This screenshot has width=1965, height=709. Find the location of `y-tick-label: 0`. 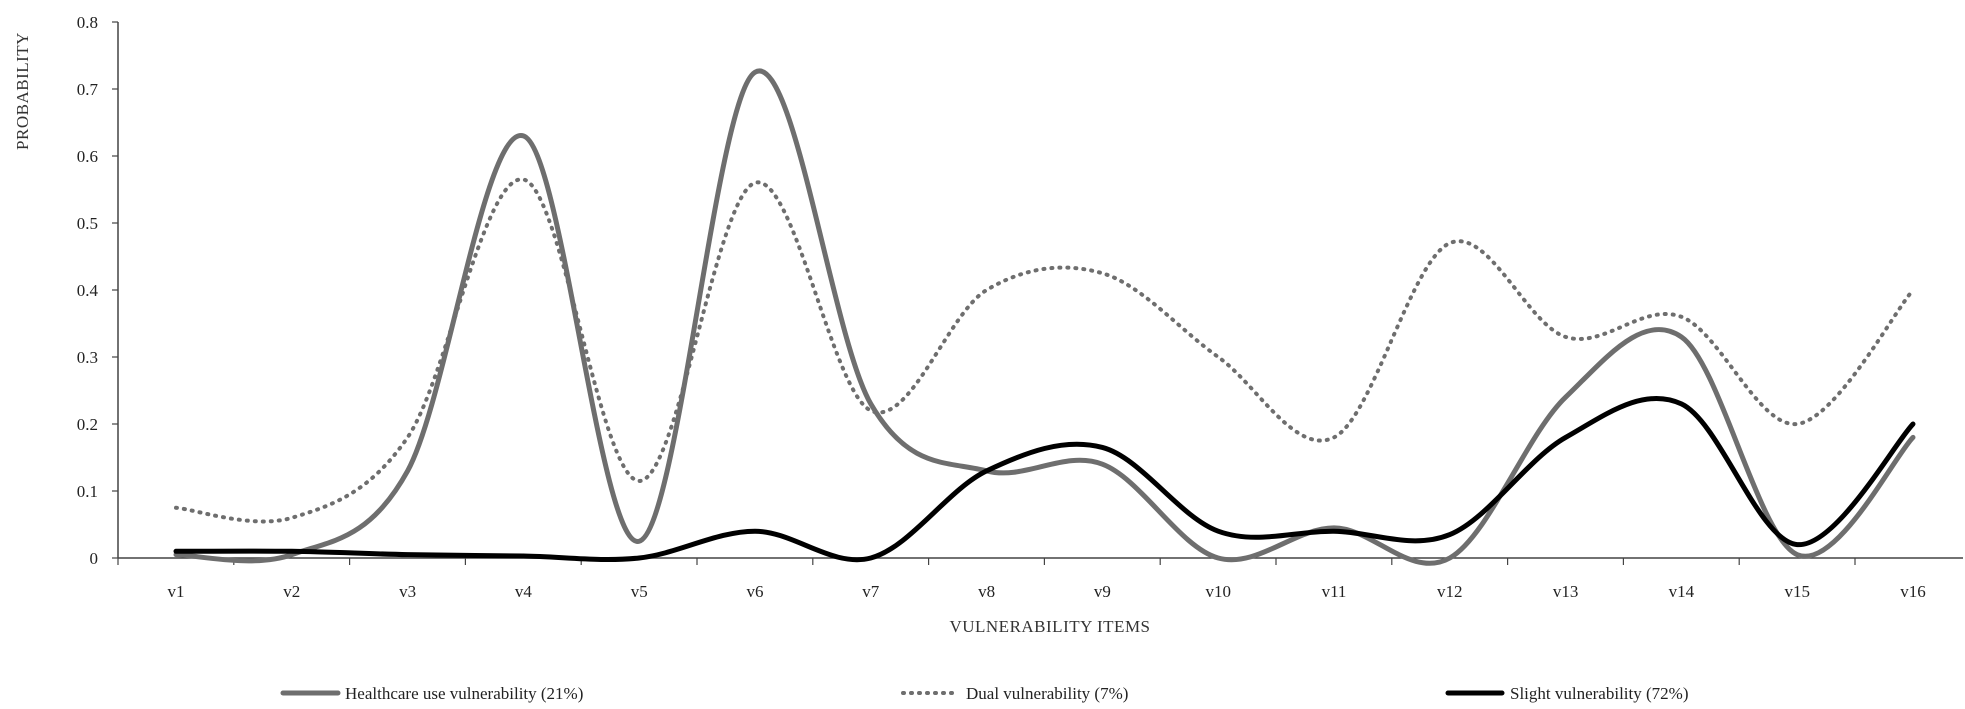

y-tick-label: 0 is located at coordinates (94, 558).